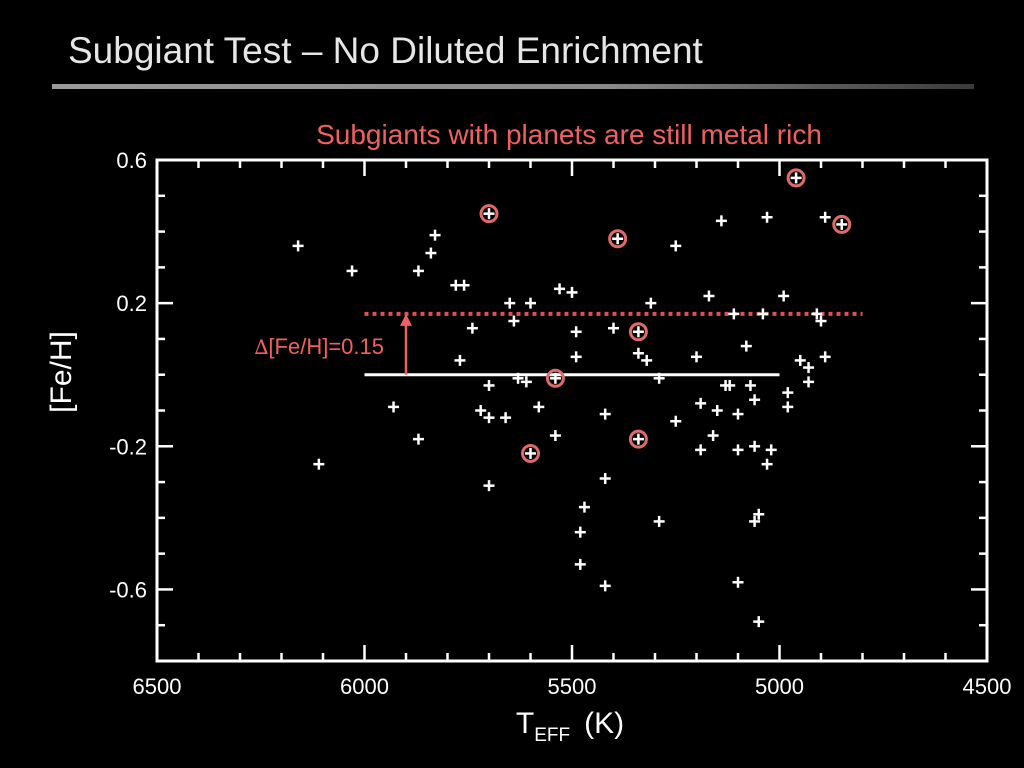 The height and width of the screenshot is (768, 1024). What do you see at coordinates (525, 723) in the screenshot?
I see `x-label-main: T` at bounding box center [525, 723].